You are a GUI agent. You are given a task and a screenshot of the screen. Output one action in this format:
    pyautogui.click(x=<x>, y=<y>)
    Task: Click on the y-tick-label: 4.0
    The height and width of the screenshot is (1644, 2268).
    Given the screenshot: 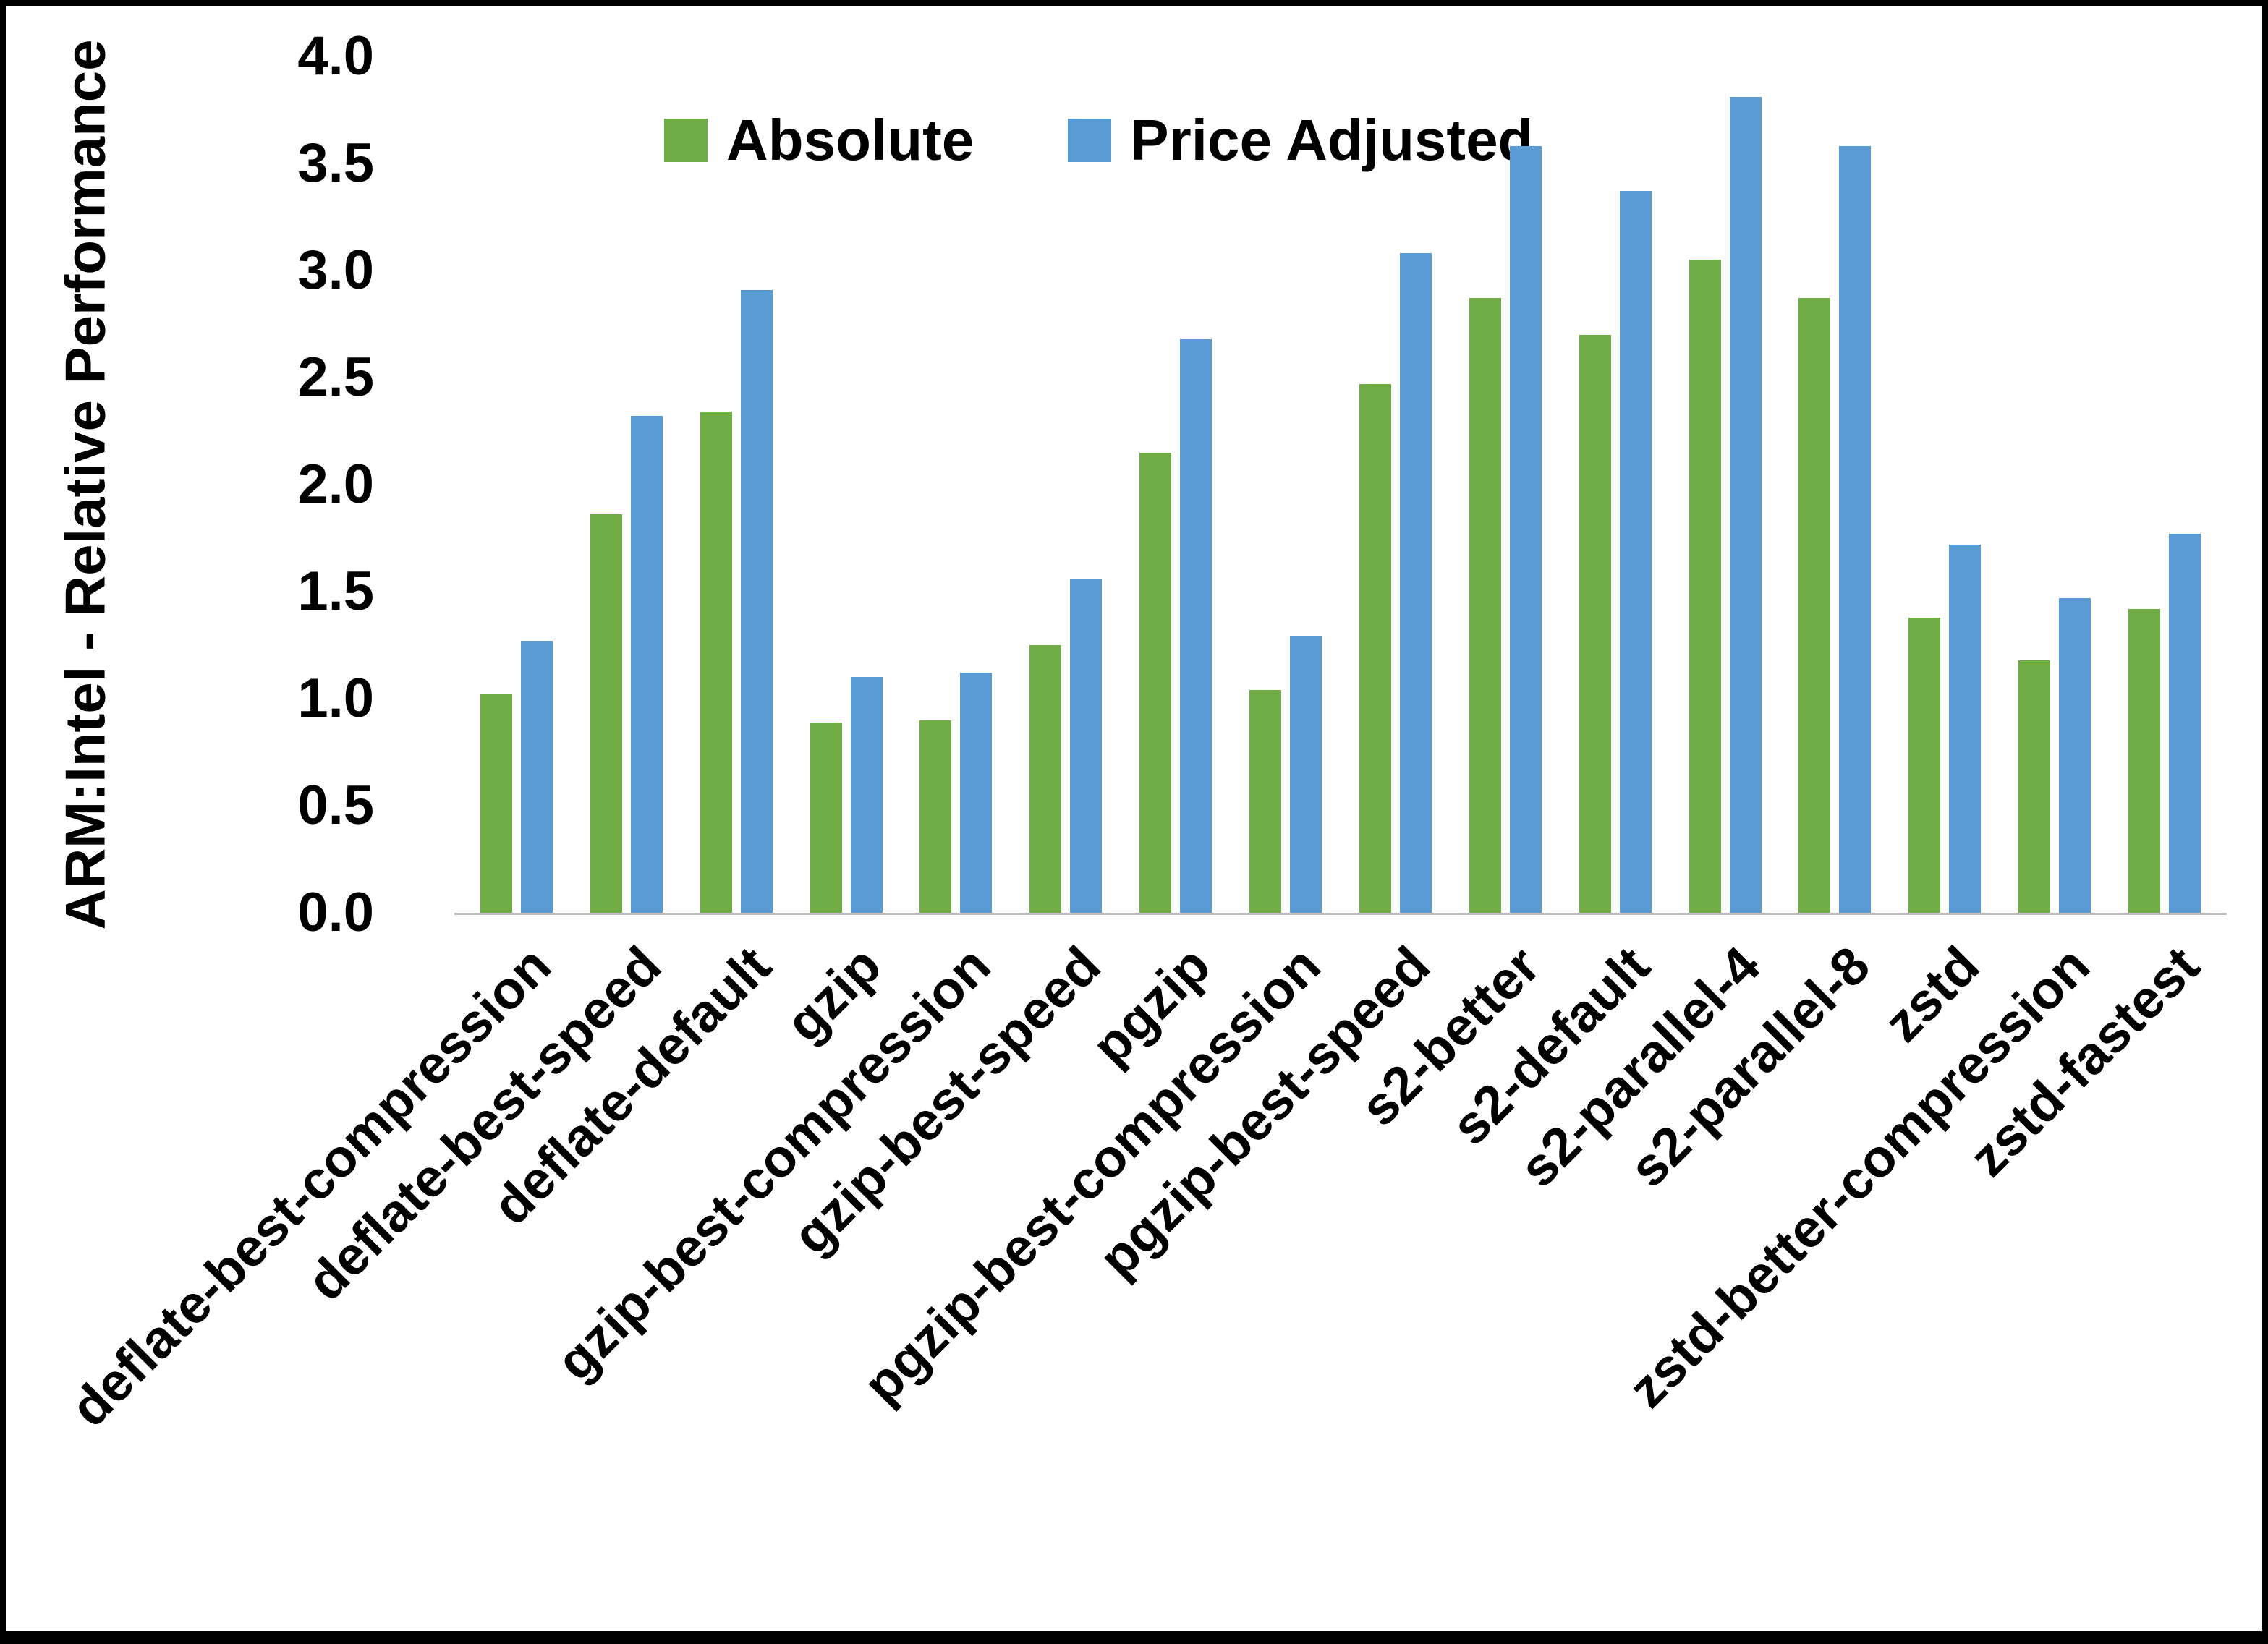 What is the action you would take?
    pyautogui.click(x=335, y=56)
    